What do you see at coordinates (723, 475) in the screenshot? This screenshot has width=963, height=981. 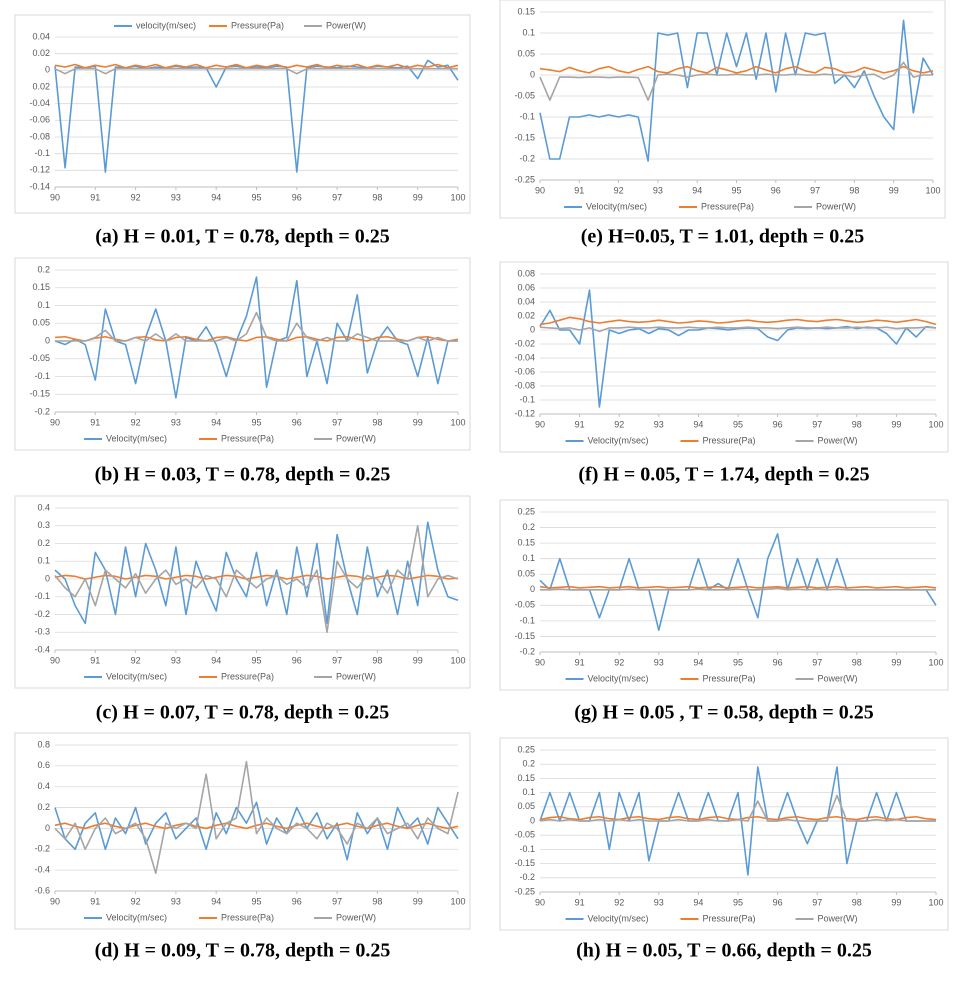 I see `caption: (f) H = 0.05, T = 1.74, depth = 0.25` at bounding box center [723, 475].